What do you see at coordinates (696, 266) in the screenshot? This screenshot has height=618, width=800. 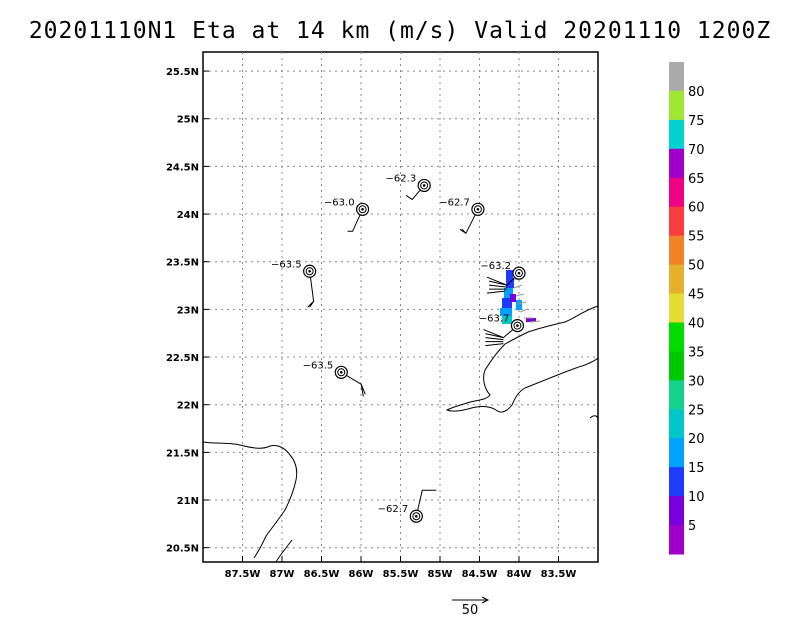 I see `colorbar-label: 50` at bounding box center [696, 266].